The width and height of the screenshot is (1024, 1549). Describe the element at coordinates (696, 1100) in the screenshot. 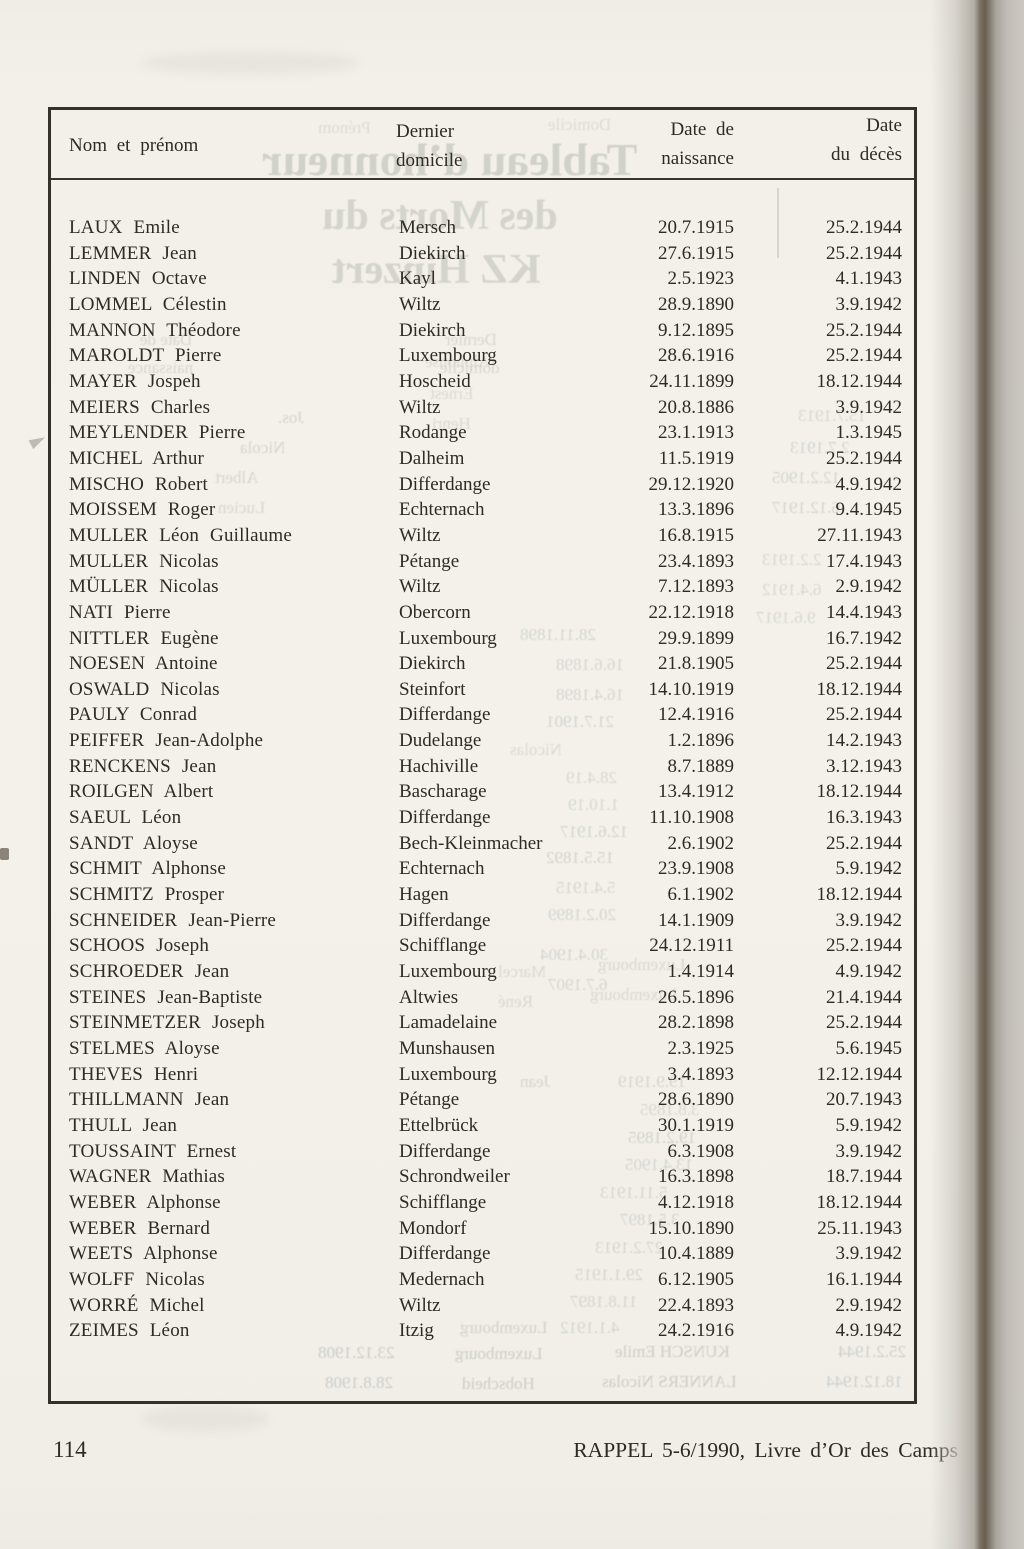

I see `birth-date-cell: 28.6.1890` at that location.